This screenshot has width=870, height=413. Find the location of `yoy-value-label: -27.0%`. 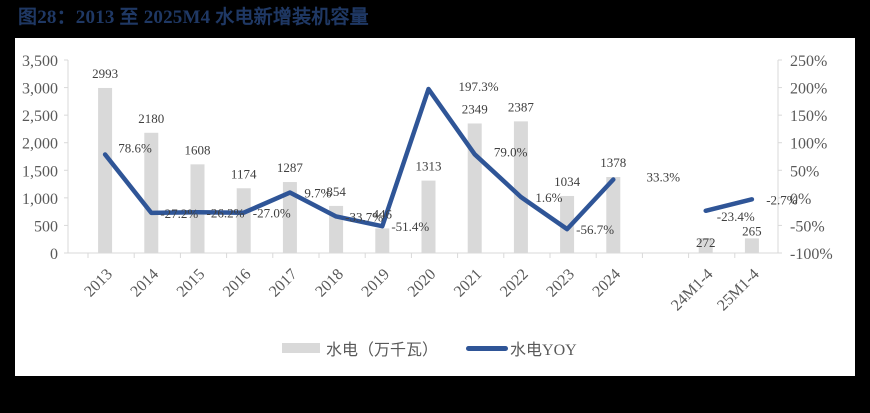

yoy-value-label: -27.0% is located at coordinates (272, 213).